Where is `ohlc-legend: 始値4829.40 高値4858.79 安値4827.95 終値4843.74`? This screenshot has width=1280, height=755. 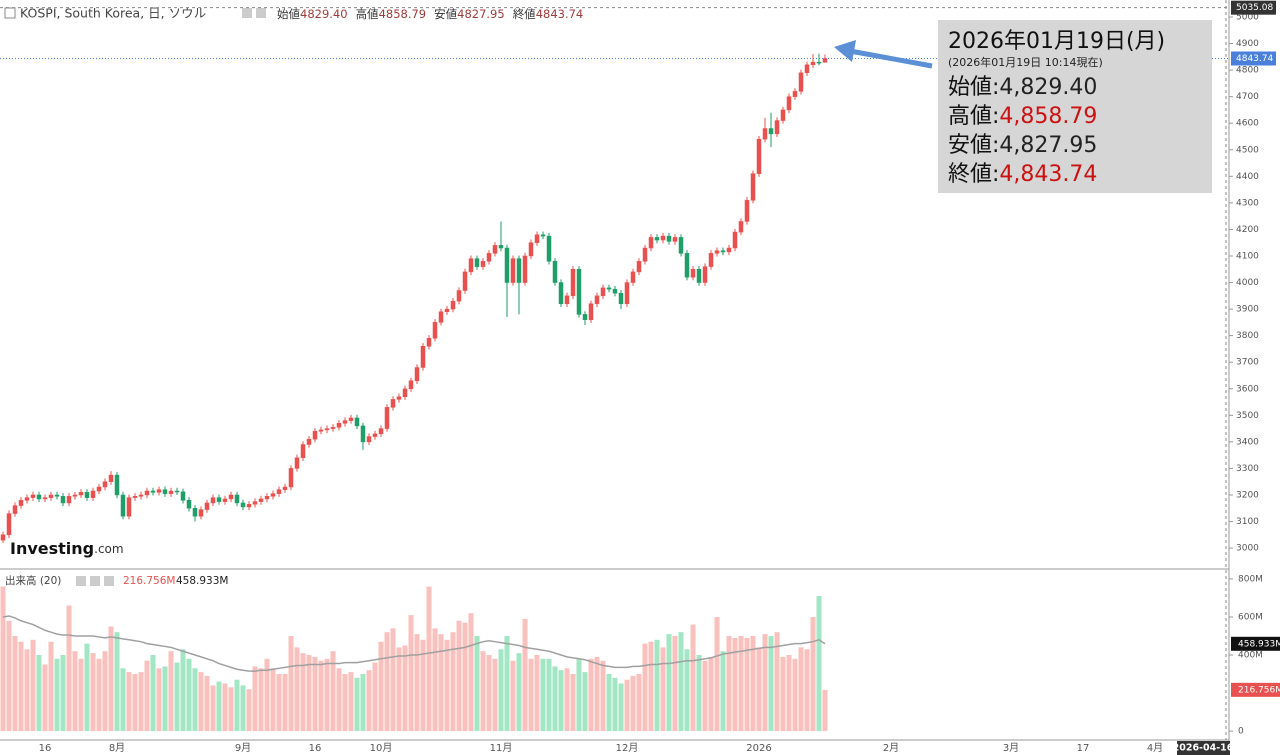 ohlc-legend: 始値4829.40 高値4858.79 安値4827.95 終値4843.74 is located at coordinates (430, 14).